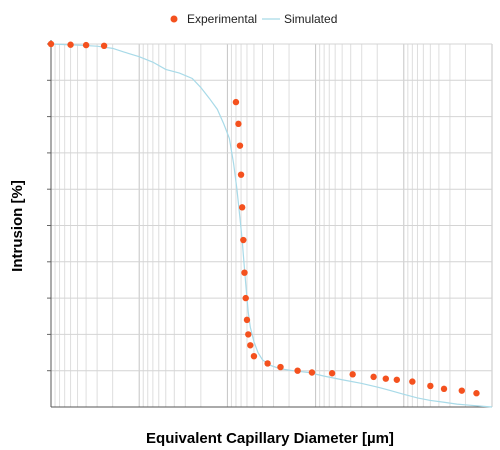  I want to click on legend-marker-experimental, so click(174, 19).